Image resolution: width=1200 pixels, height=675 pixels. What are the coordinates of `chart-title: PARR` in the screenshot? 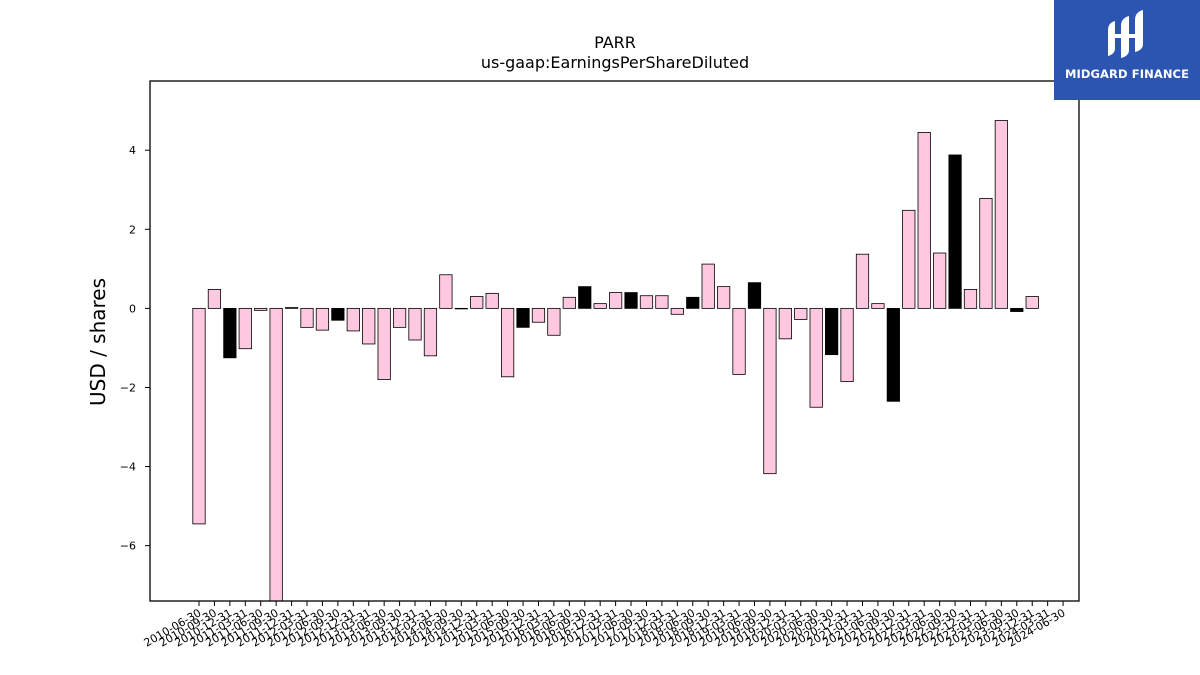 It's located at (615, 42).